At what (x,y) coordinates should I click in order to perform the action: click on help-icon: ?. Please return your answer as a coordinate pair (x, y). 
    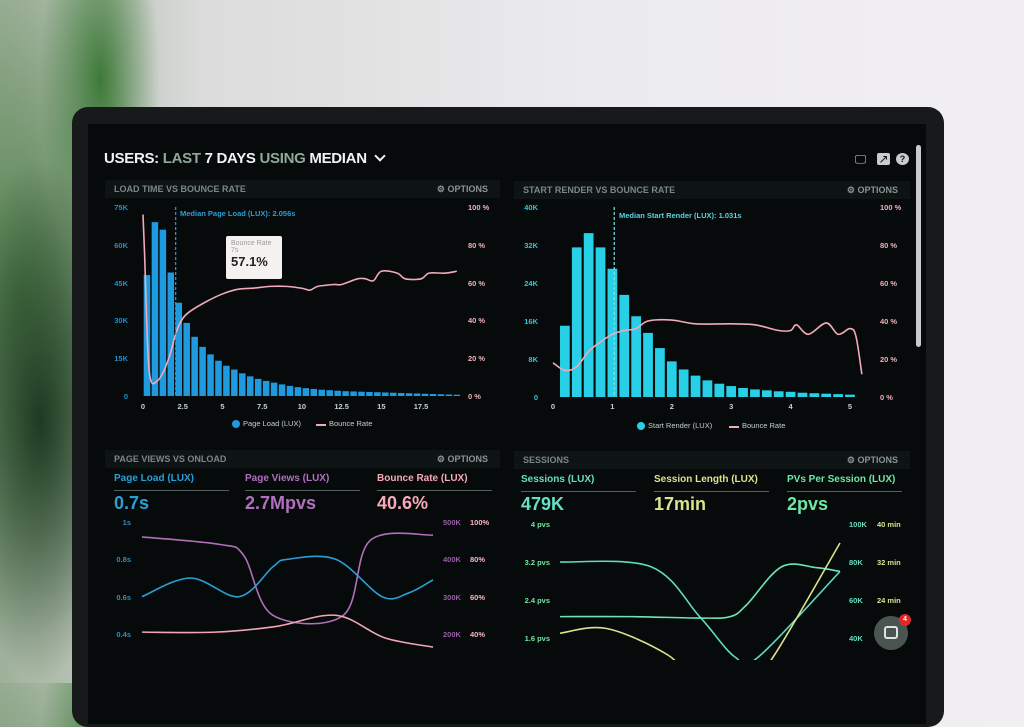
    Looking at the image, I should click on (902, 159).